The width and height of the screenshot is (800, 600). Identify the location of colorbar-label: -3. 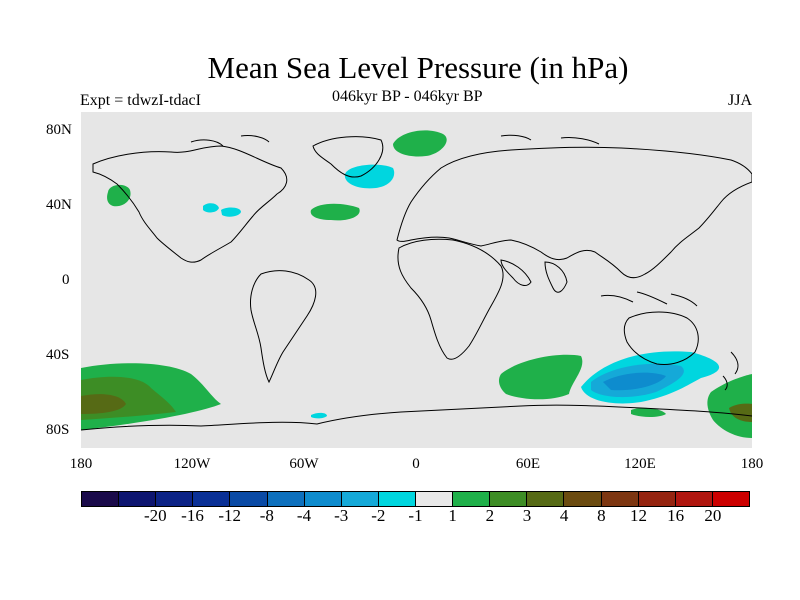
(341, 515).